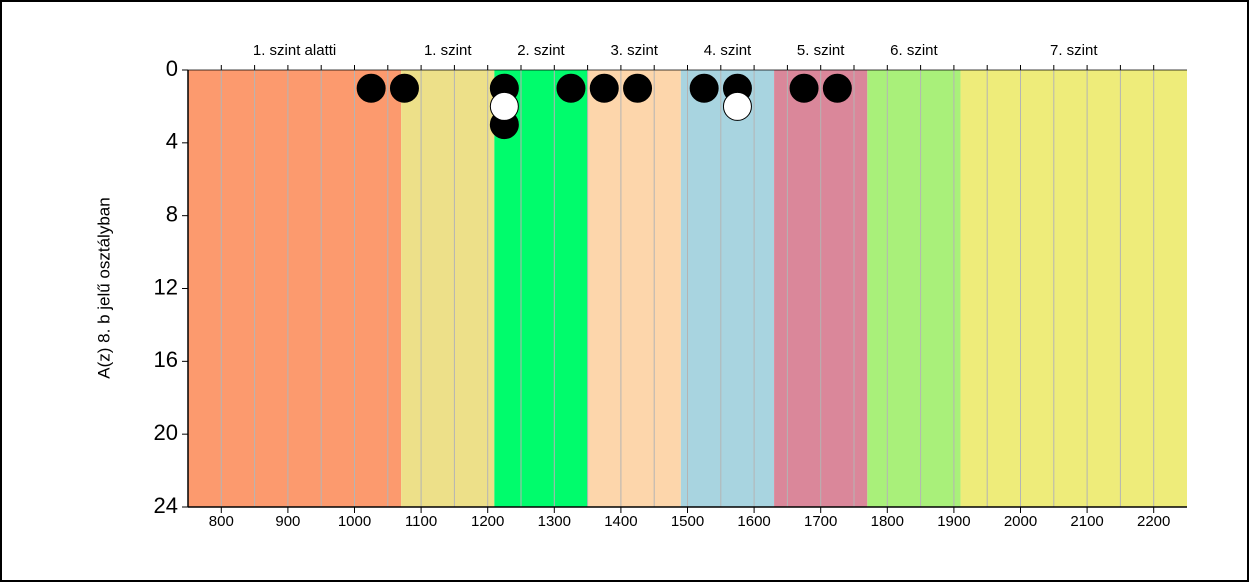  I want to click on y-tick-label: 20, so click(166, 432).